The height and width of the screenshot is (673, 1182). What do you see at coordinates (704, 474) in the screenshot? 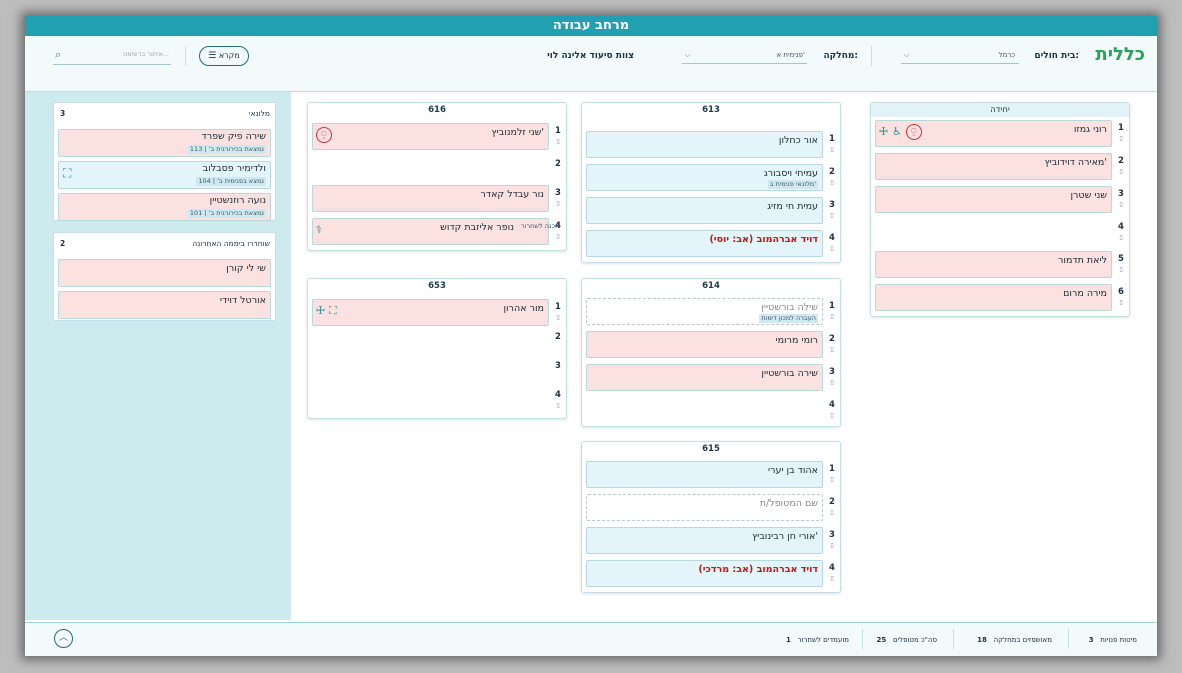
I see `patient-card: אהוד בן יערי` at bounding box center [704, 474].